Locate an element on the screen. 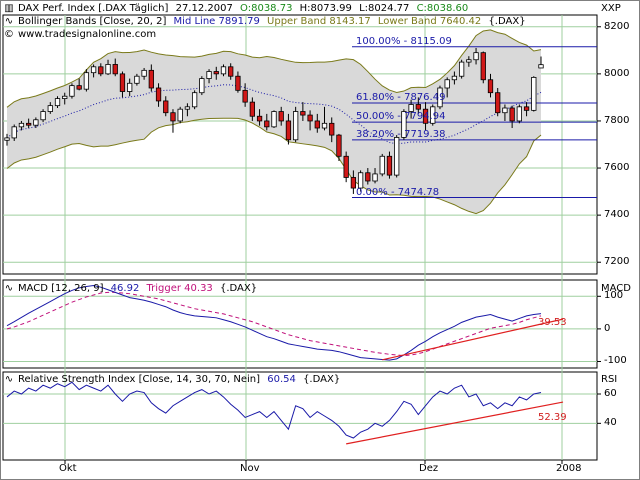 The height and width of the screenshot is (480, 640). high-value: H:8073.99 is located at coordinates (325, 8).